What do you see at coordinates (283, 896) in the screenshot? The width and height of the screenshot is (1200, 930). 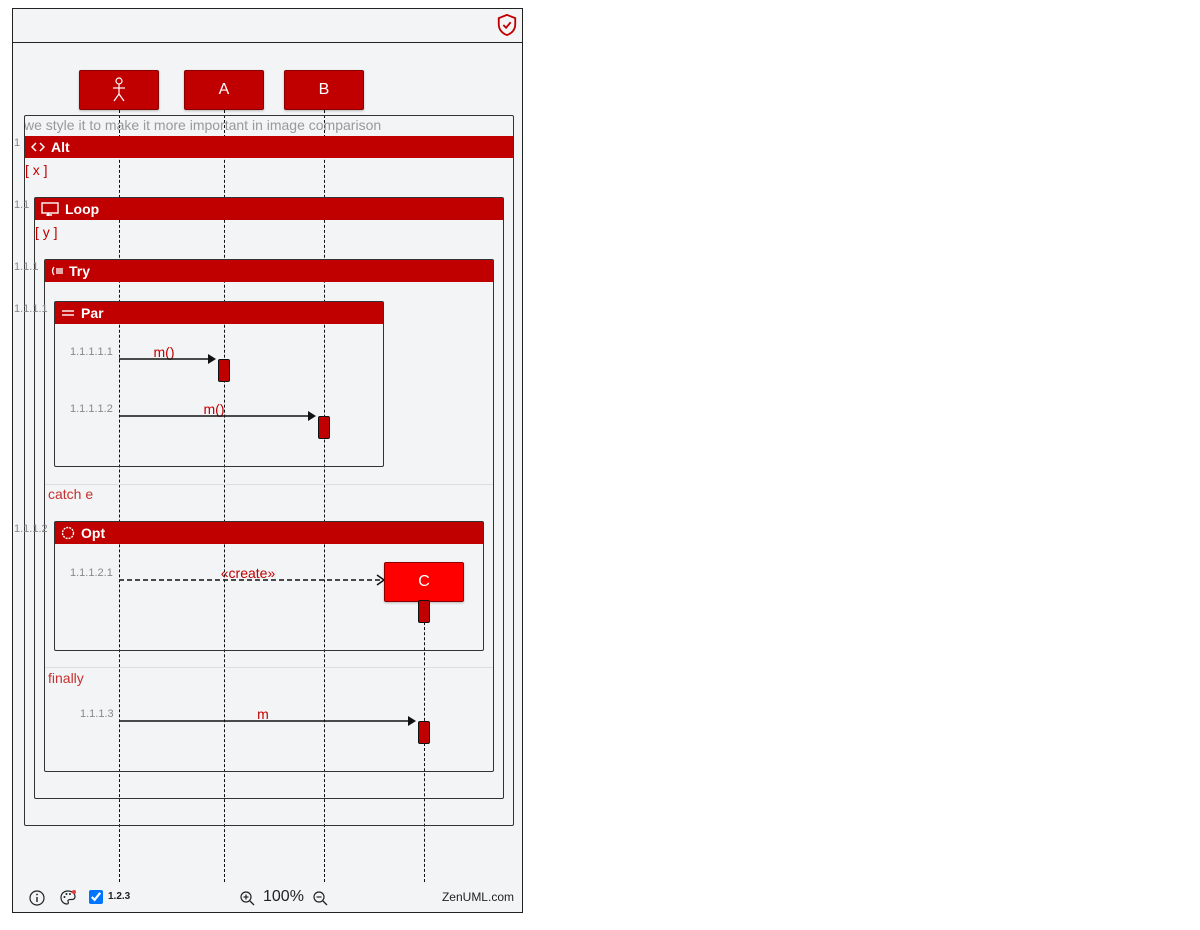 I see `zoom-level: 100%` at bounding box center [283, 896].